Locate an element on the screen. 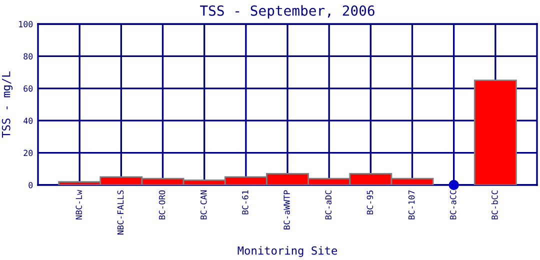 Image resolution: width=540 pixels, height=260 pixels. y-tick-label: 20 is located at coordinates (28, 153).